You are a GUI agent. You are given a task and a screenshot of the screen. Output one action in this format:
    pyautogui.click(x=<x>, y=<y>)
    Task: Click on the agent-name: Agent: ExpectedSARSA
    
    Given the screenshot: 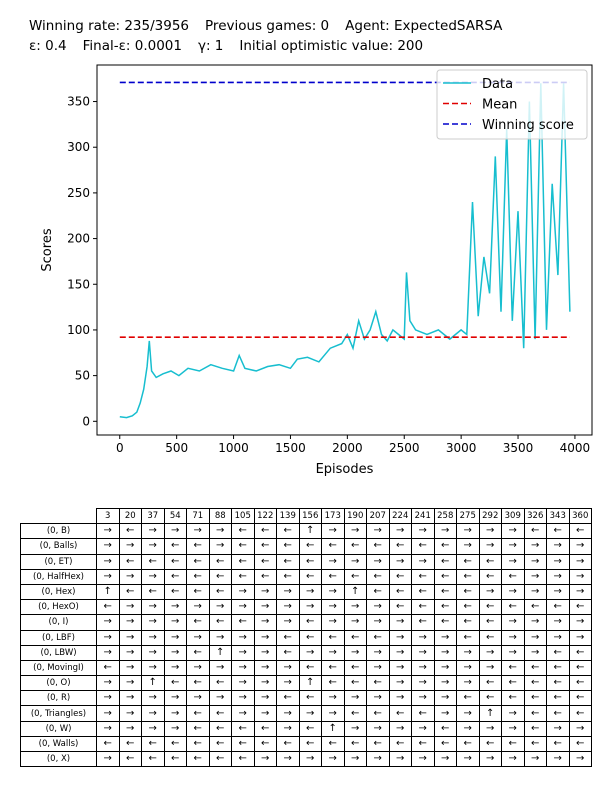 What is the action you would take?
    pyautogui.click(x=424, y=26)
    